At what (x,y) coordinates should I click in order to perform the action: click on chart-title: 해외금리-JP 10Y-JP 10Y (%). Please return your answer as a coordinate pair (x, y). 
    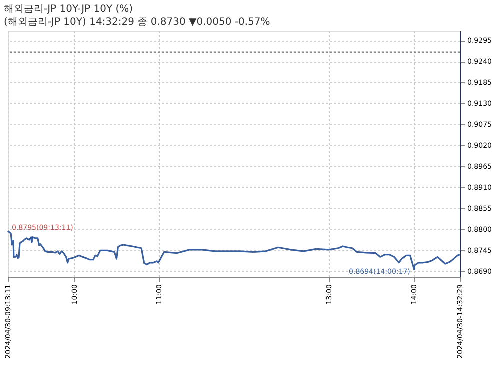
    Looking at the image, I should click on (69, 9).